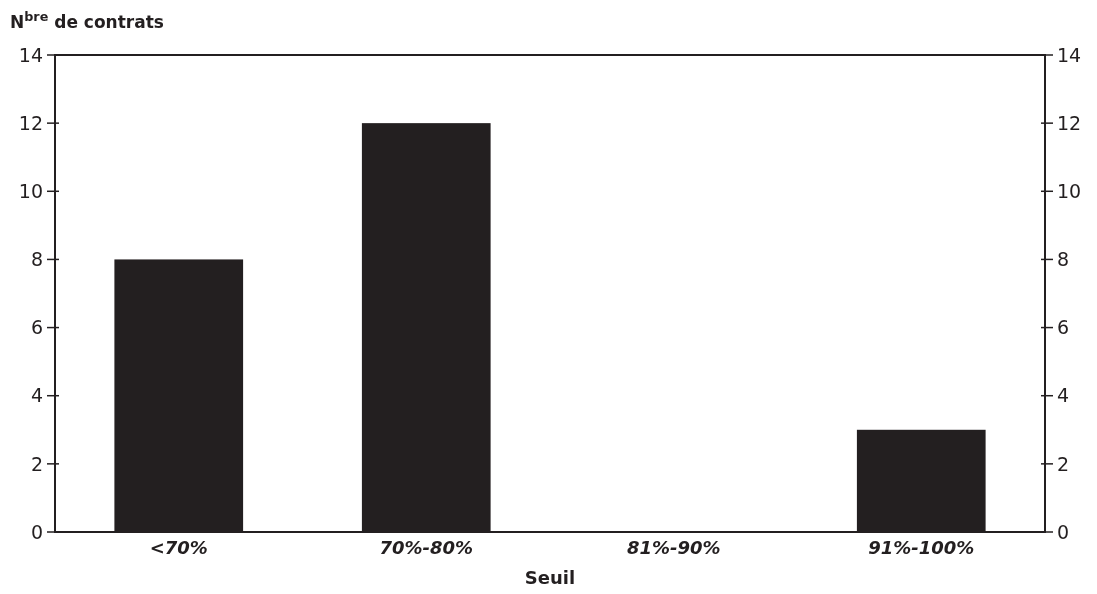  Describe the element at coordinates (673, 547) in the screenshot. I see `x-tick-label: 81%-90%` at that location.